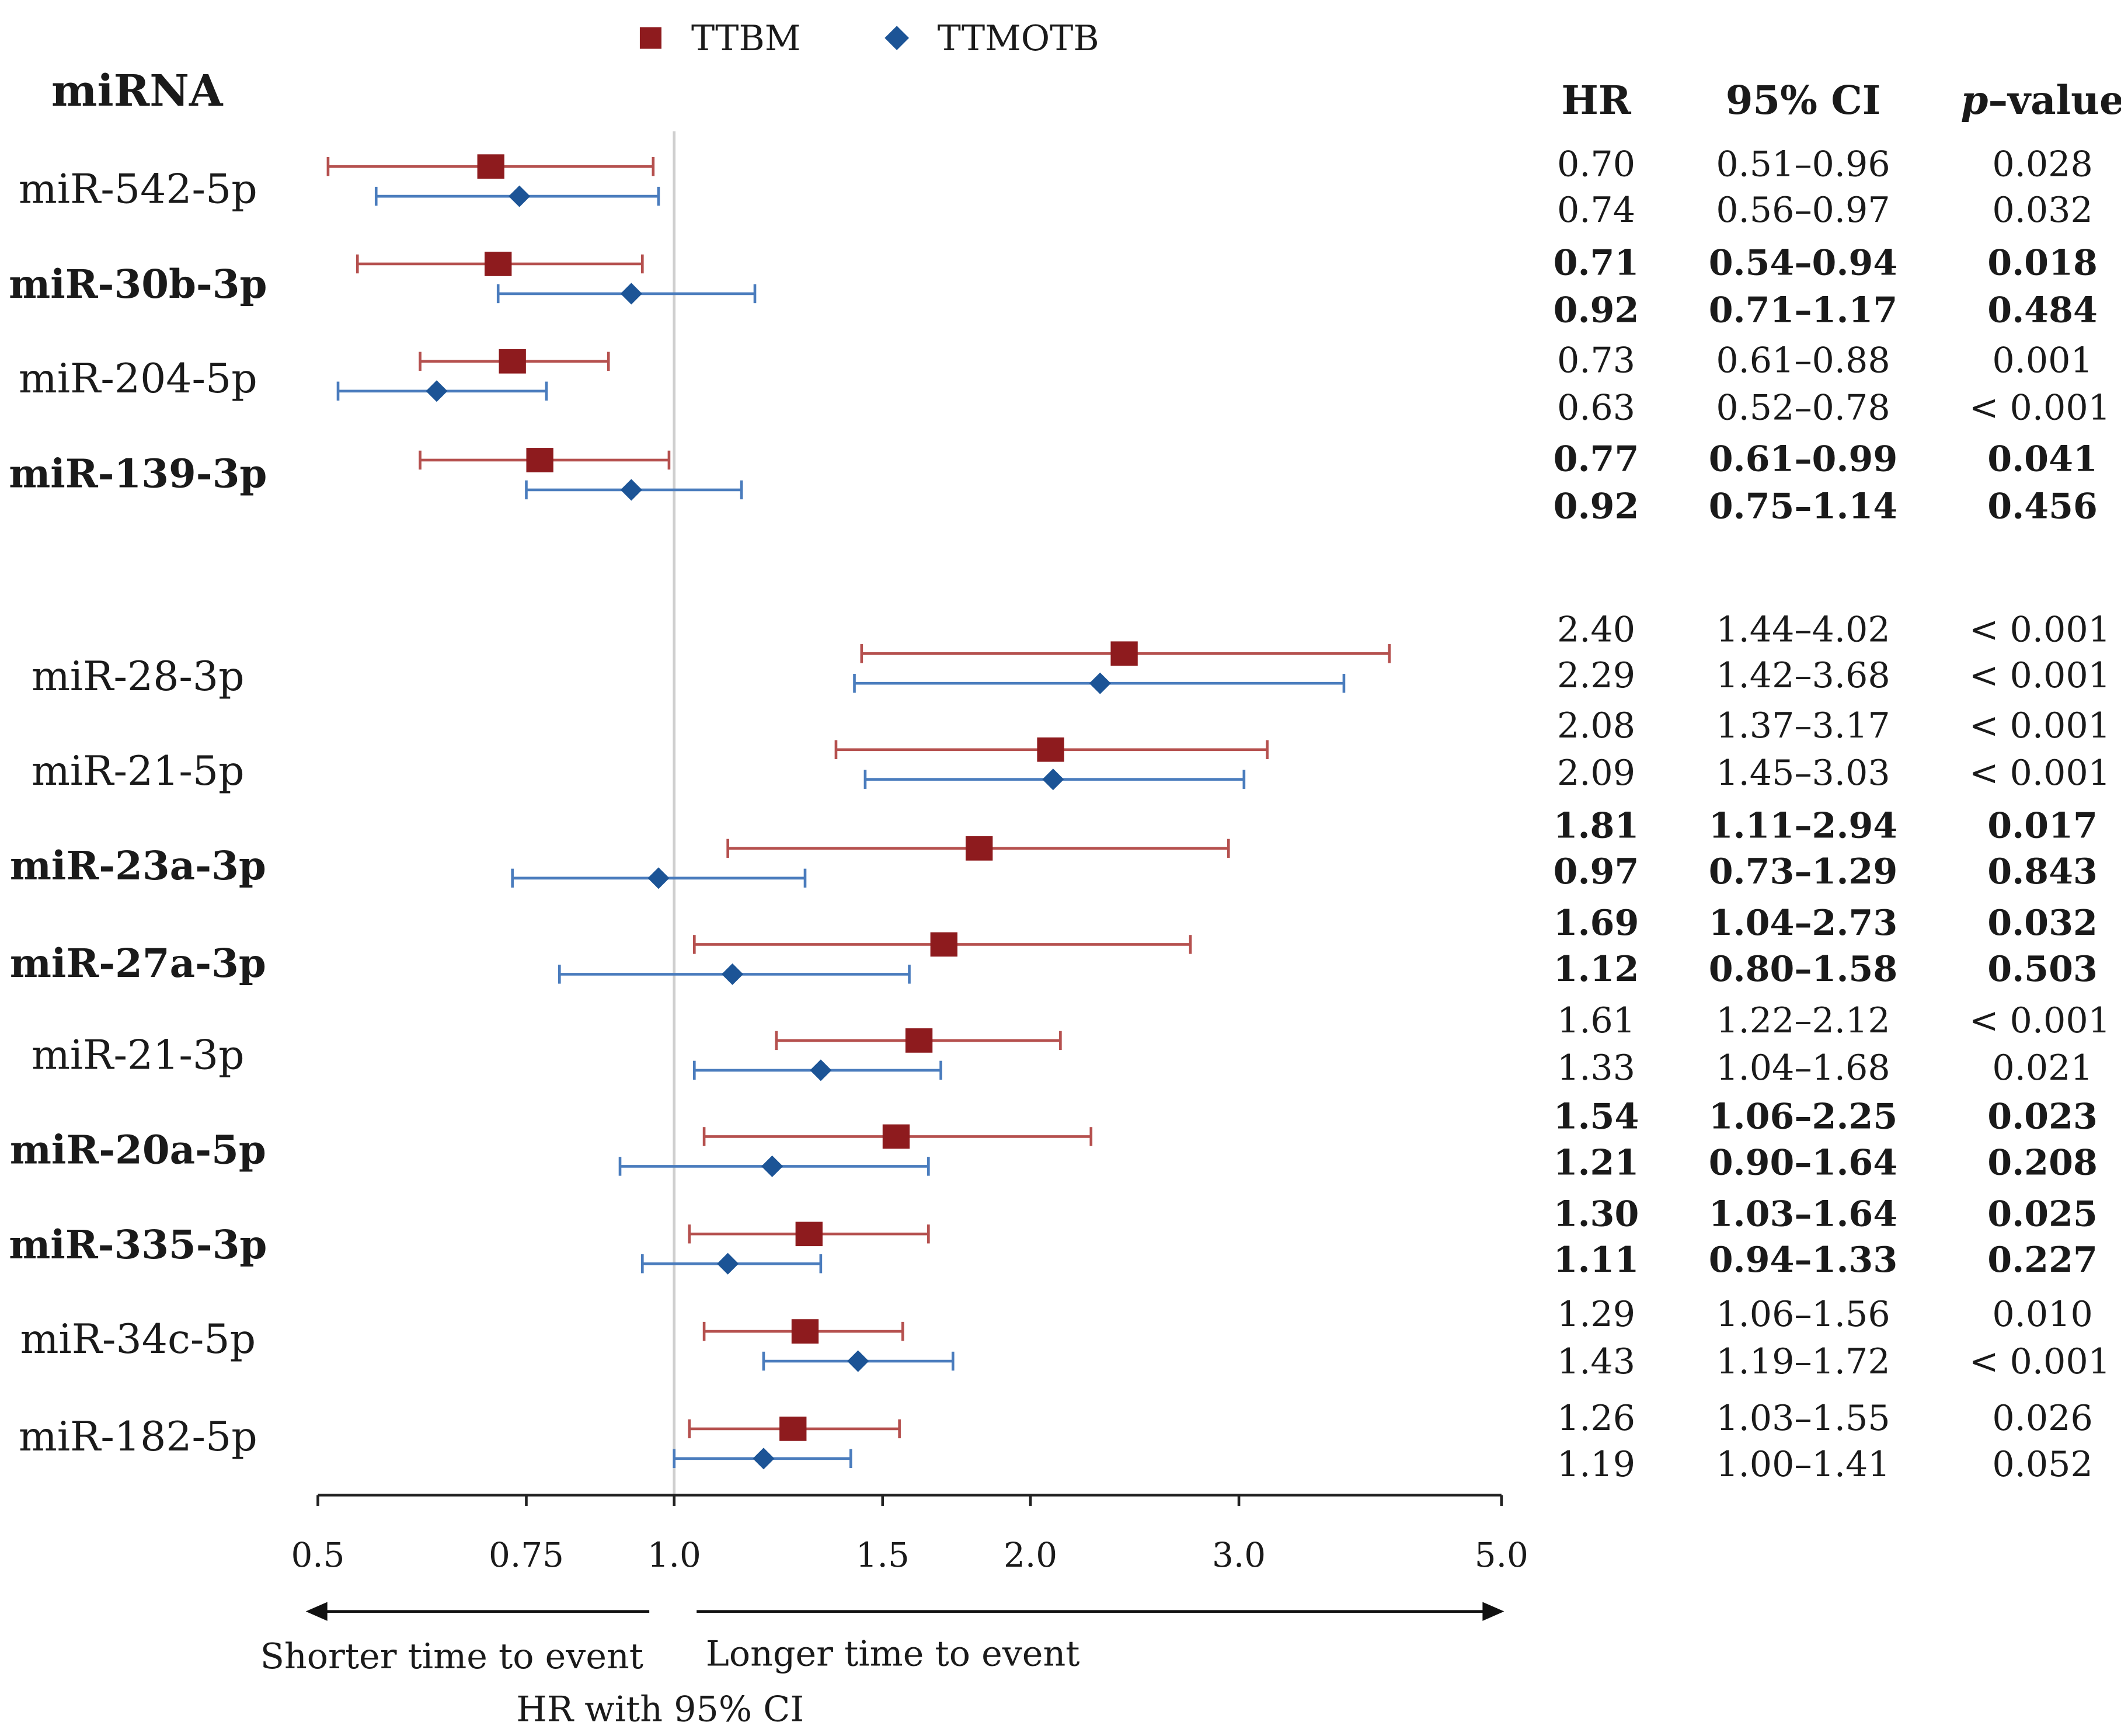 The height and width of the screenshot is (1736, 2121). I want to click on column-header-hr: HR, so click(1596, 100).